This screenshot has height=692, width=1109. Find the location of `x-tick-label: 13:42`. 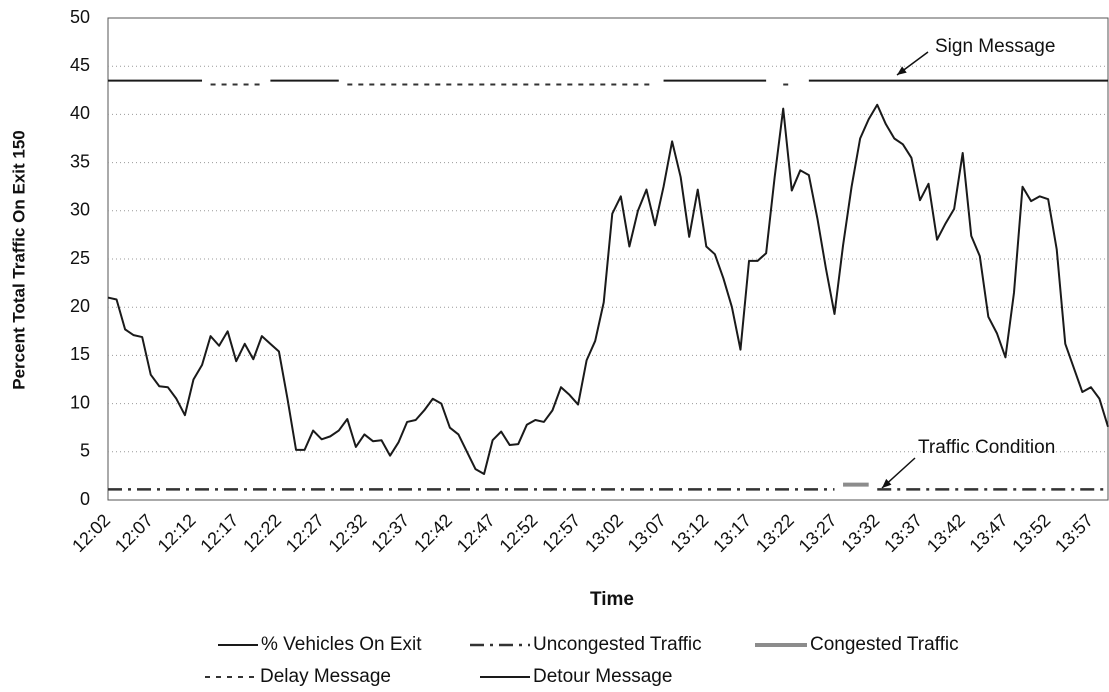

x-tick-label: 13:42 is located at coordinates (946, 533).